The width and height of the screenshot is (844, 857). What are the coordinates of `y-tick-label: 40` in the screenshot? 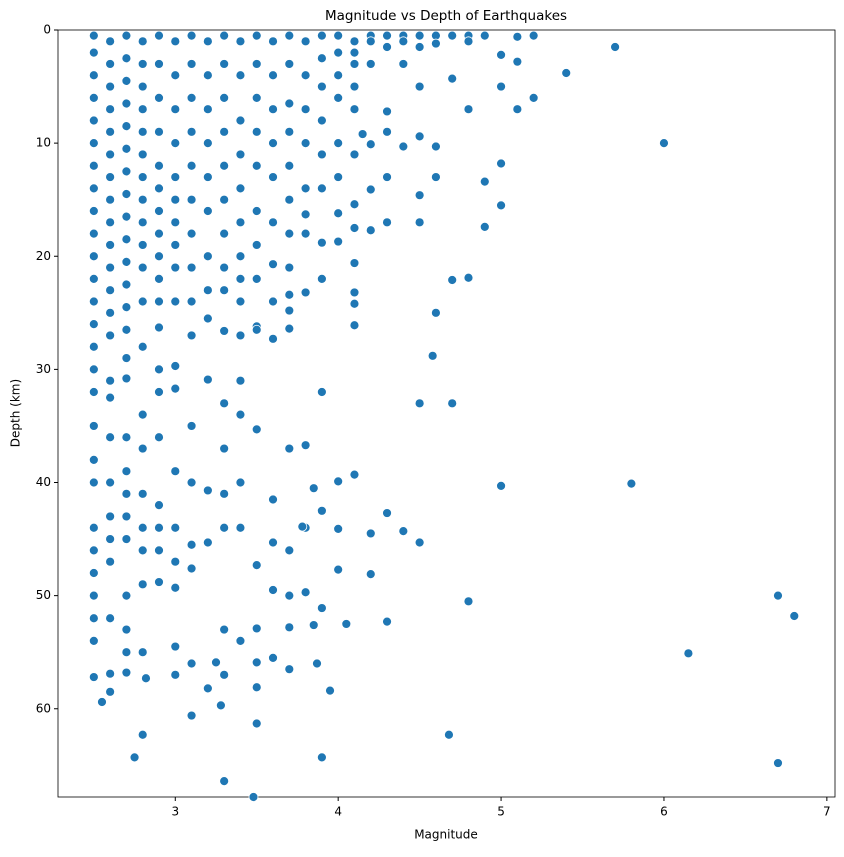 It's located at (43, 482).